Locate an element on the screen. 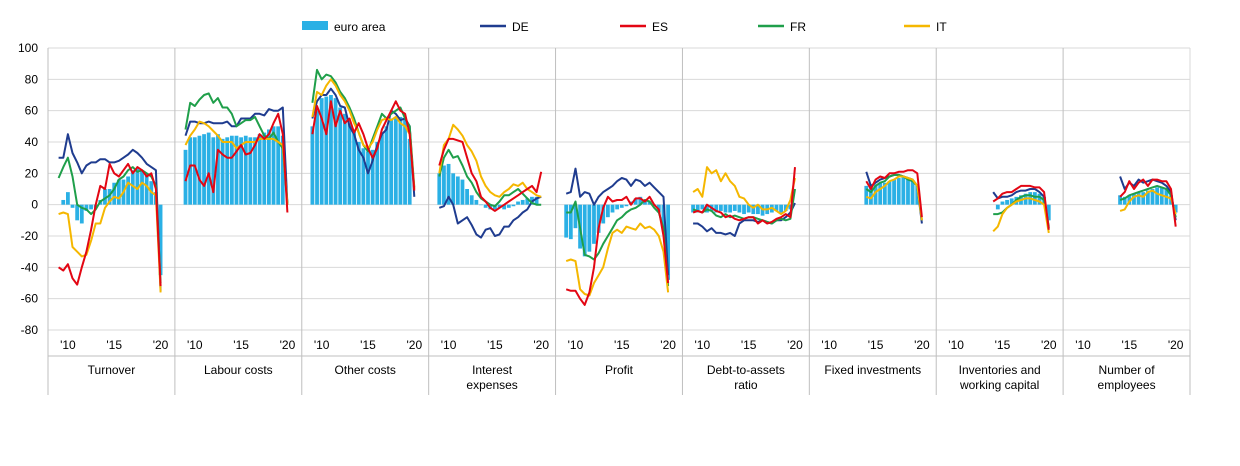 The height and width of the screenshot is (466, 1240). legend-label: FR is located at coordinates (798, 27).